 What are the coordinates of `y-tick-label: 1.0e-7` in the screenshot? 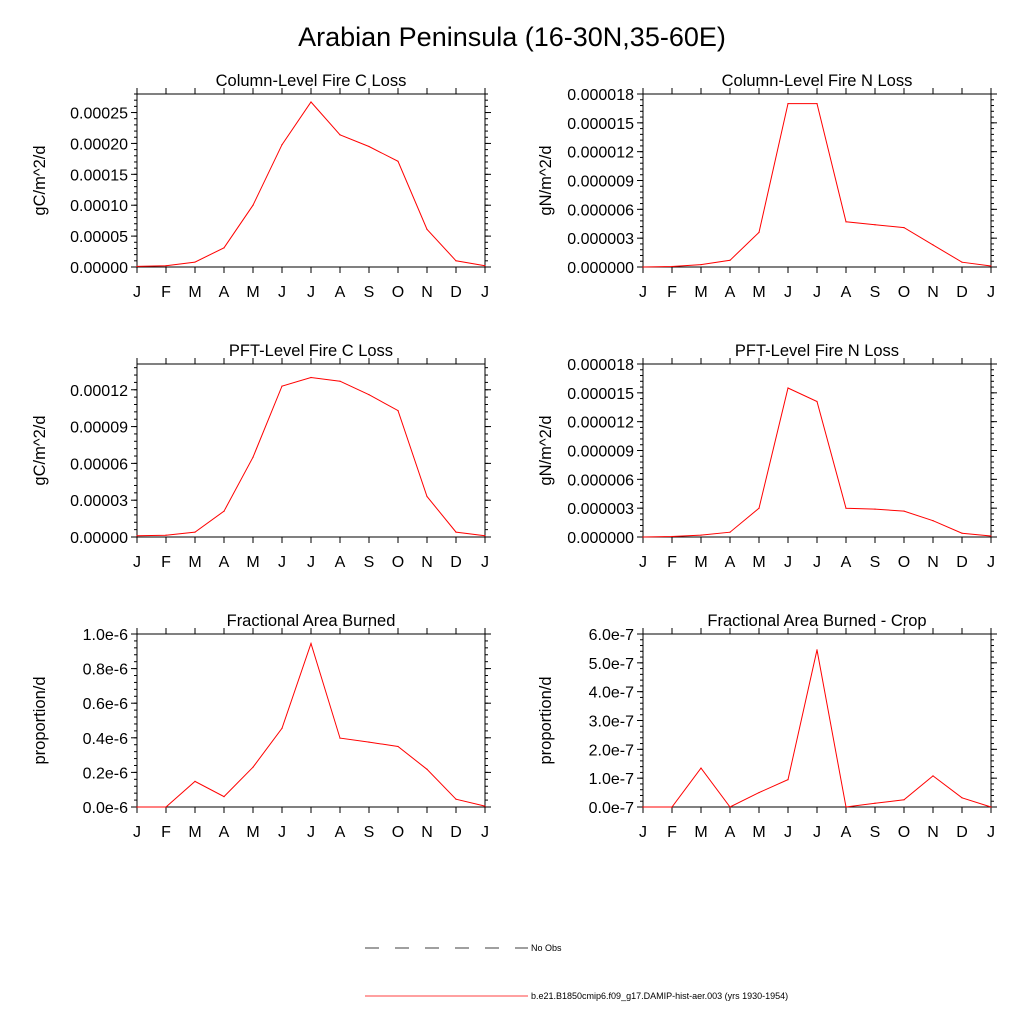 It's located at (611, 779).